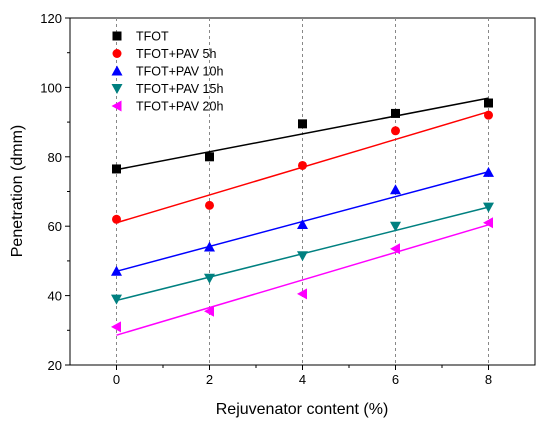 The image size is (550, 426). Describe the element at coordinates (302, 134) in the screenshot. I see `fit-line` at that location.